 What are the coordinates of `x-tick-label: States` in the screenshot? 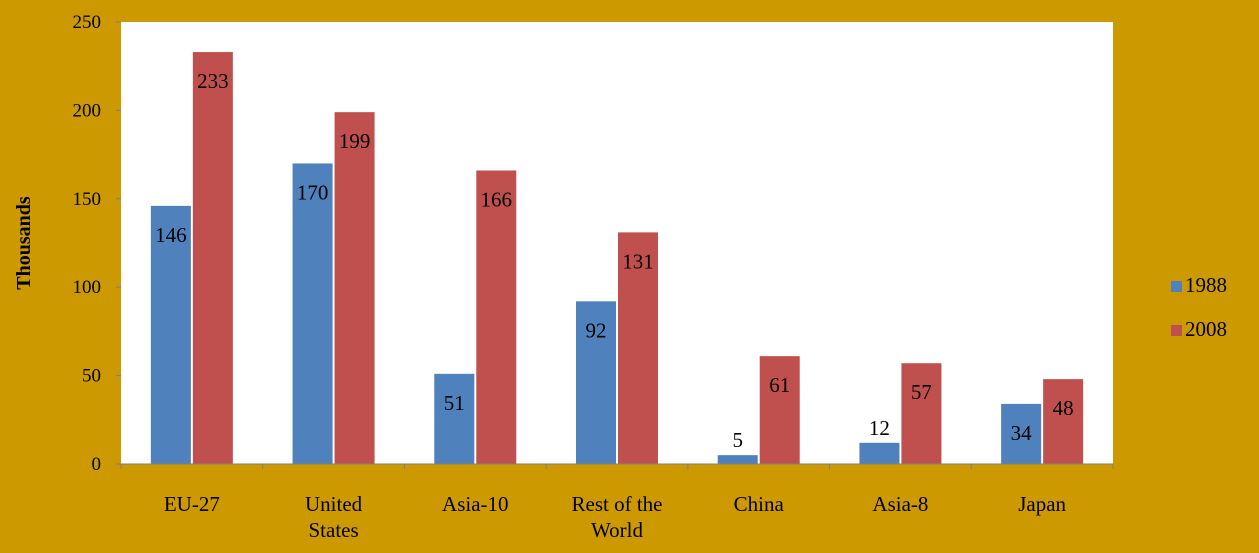 It's located at (333, 530).